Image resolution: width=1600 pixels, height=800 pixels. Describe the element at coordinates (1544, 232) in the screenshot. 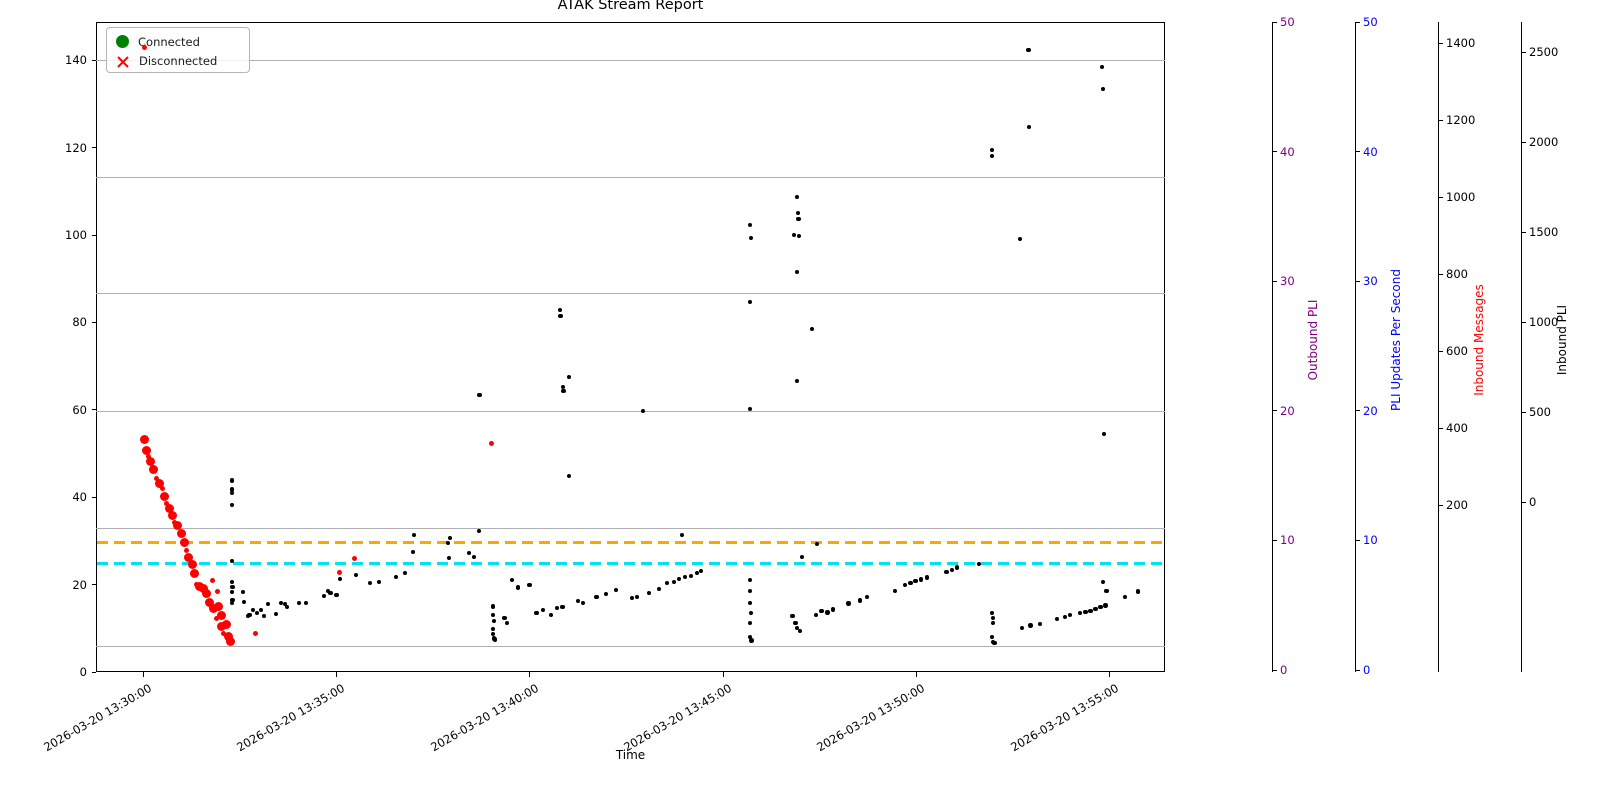

I see `right-axis-tick-label: 1500` at that location.